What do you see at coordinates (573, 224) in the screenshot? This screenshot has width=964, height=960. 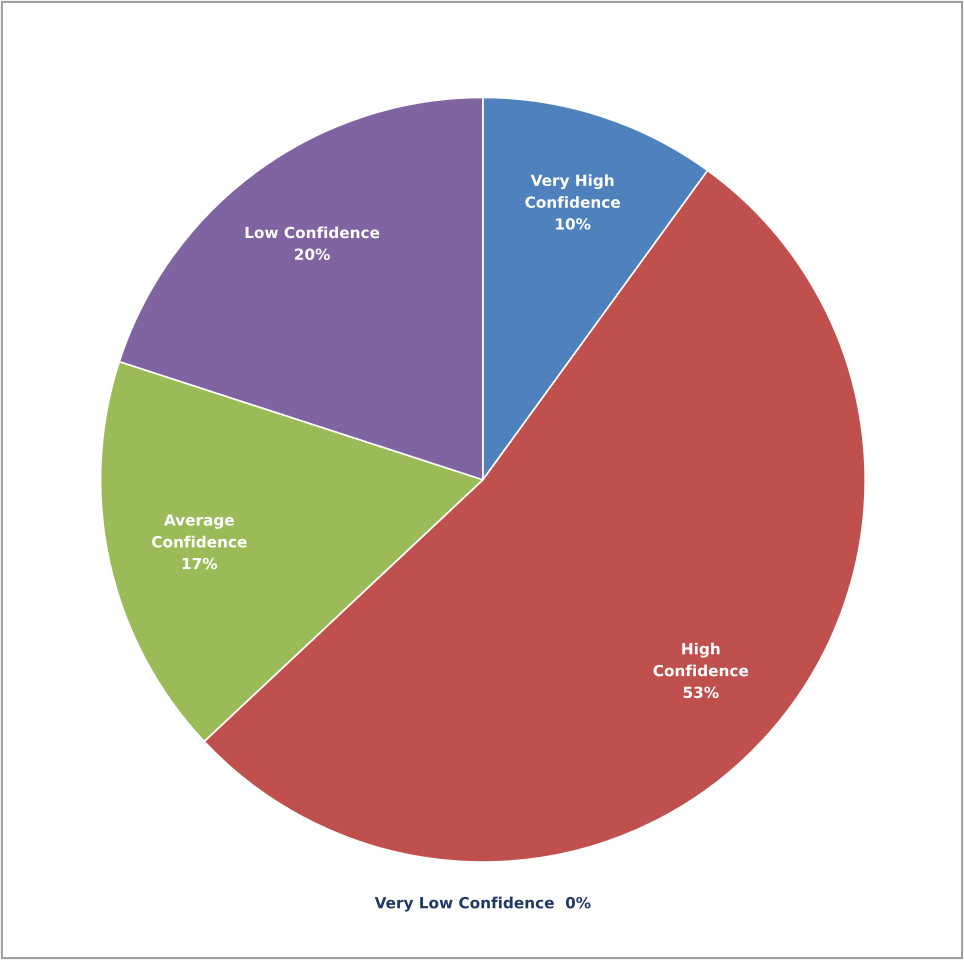 I see `data-label: 10%` at bounding box center [573, 224].